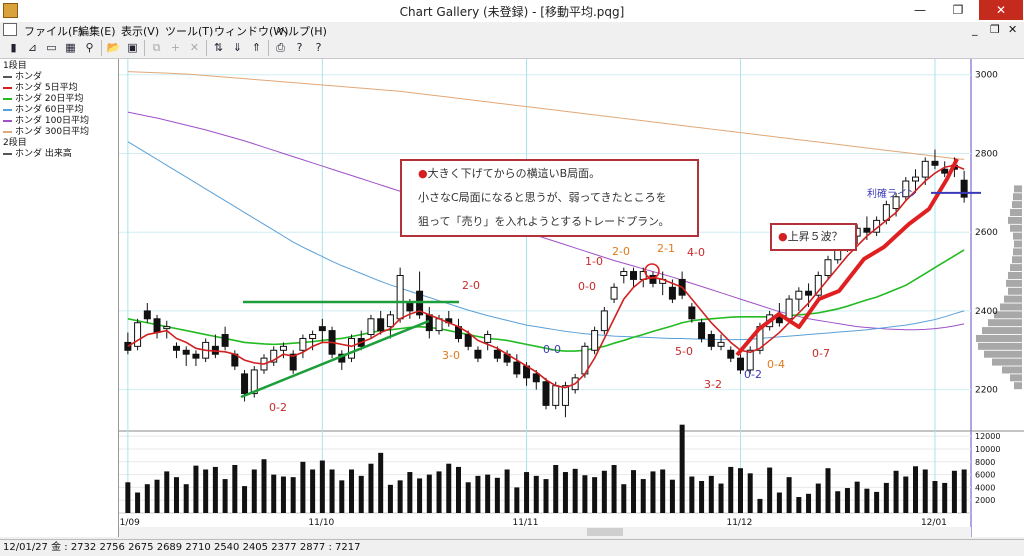 The width and height of the screenshot is (1024, 556). Describe the element at coordinates (13, 47) in the screenshot. I see `bar-chart-icon: ▮` at that location.